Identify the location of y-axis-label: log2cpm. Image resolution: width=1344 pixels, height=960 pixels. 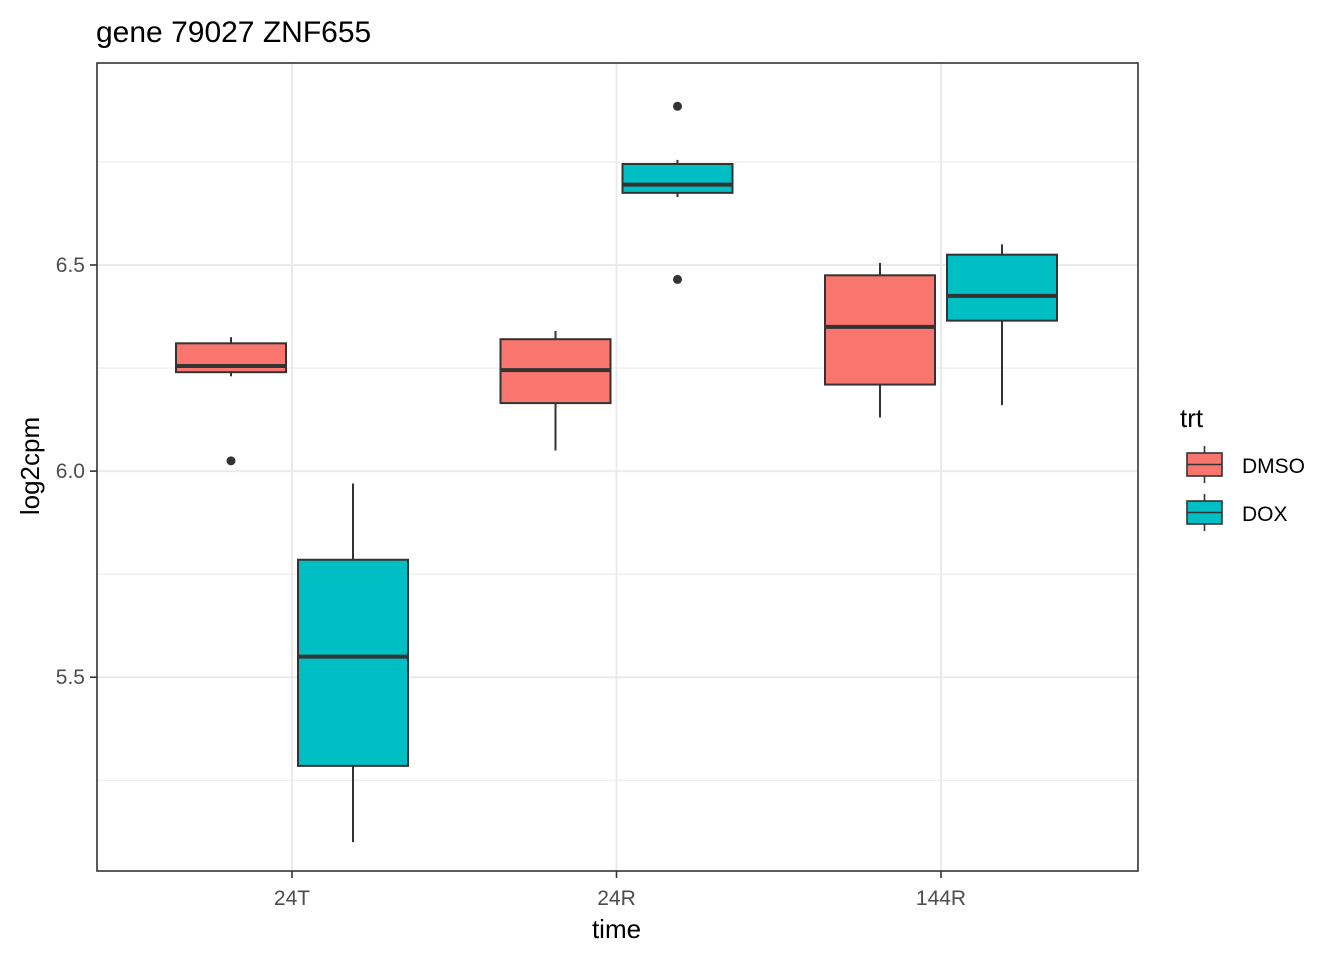
(30, 466).